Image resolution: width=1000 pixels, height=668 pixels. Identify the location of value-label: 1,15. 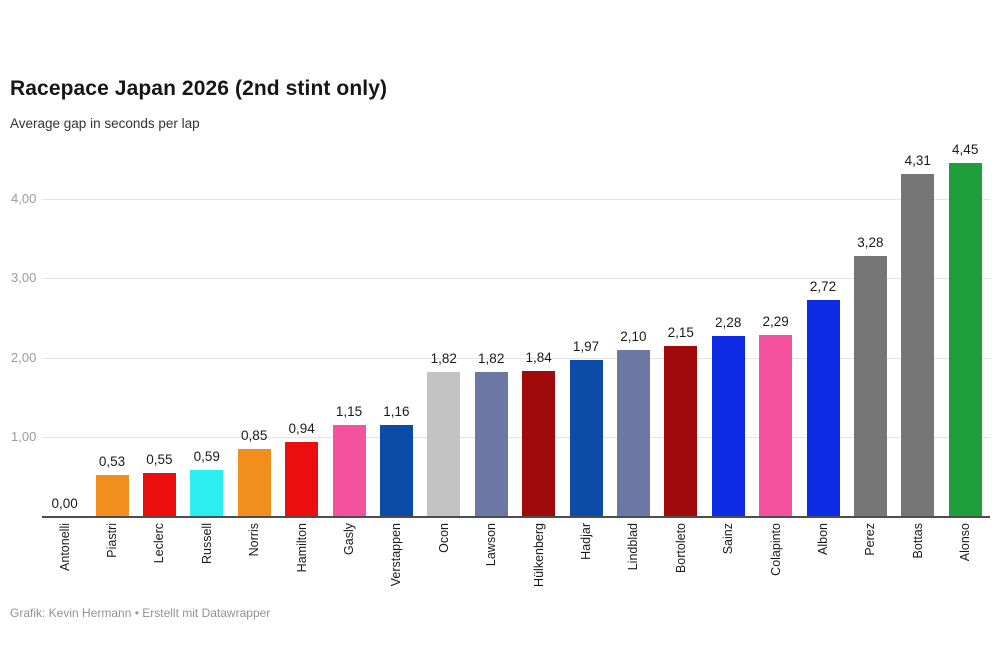
(349, 412).